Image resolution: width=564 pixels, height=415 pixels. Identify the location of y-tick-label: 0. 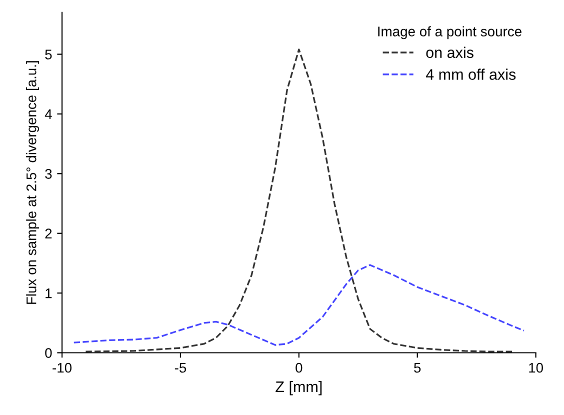
(48, 353).